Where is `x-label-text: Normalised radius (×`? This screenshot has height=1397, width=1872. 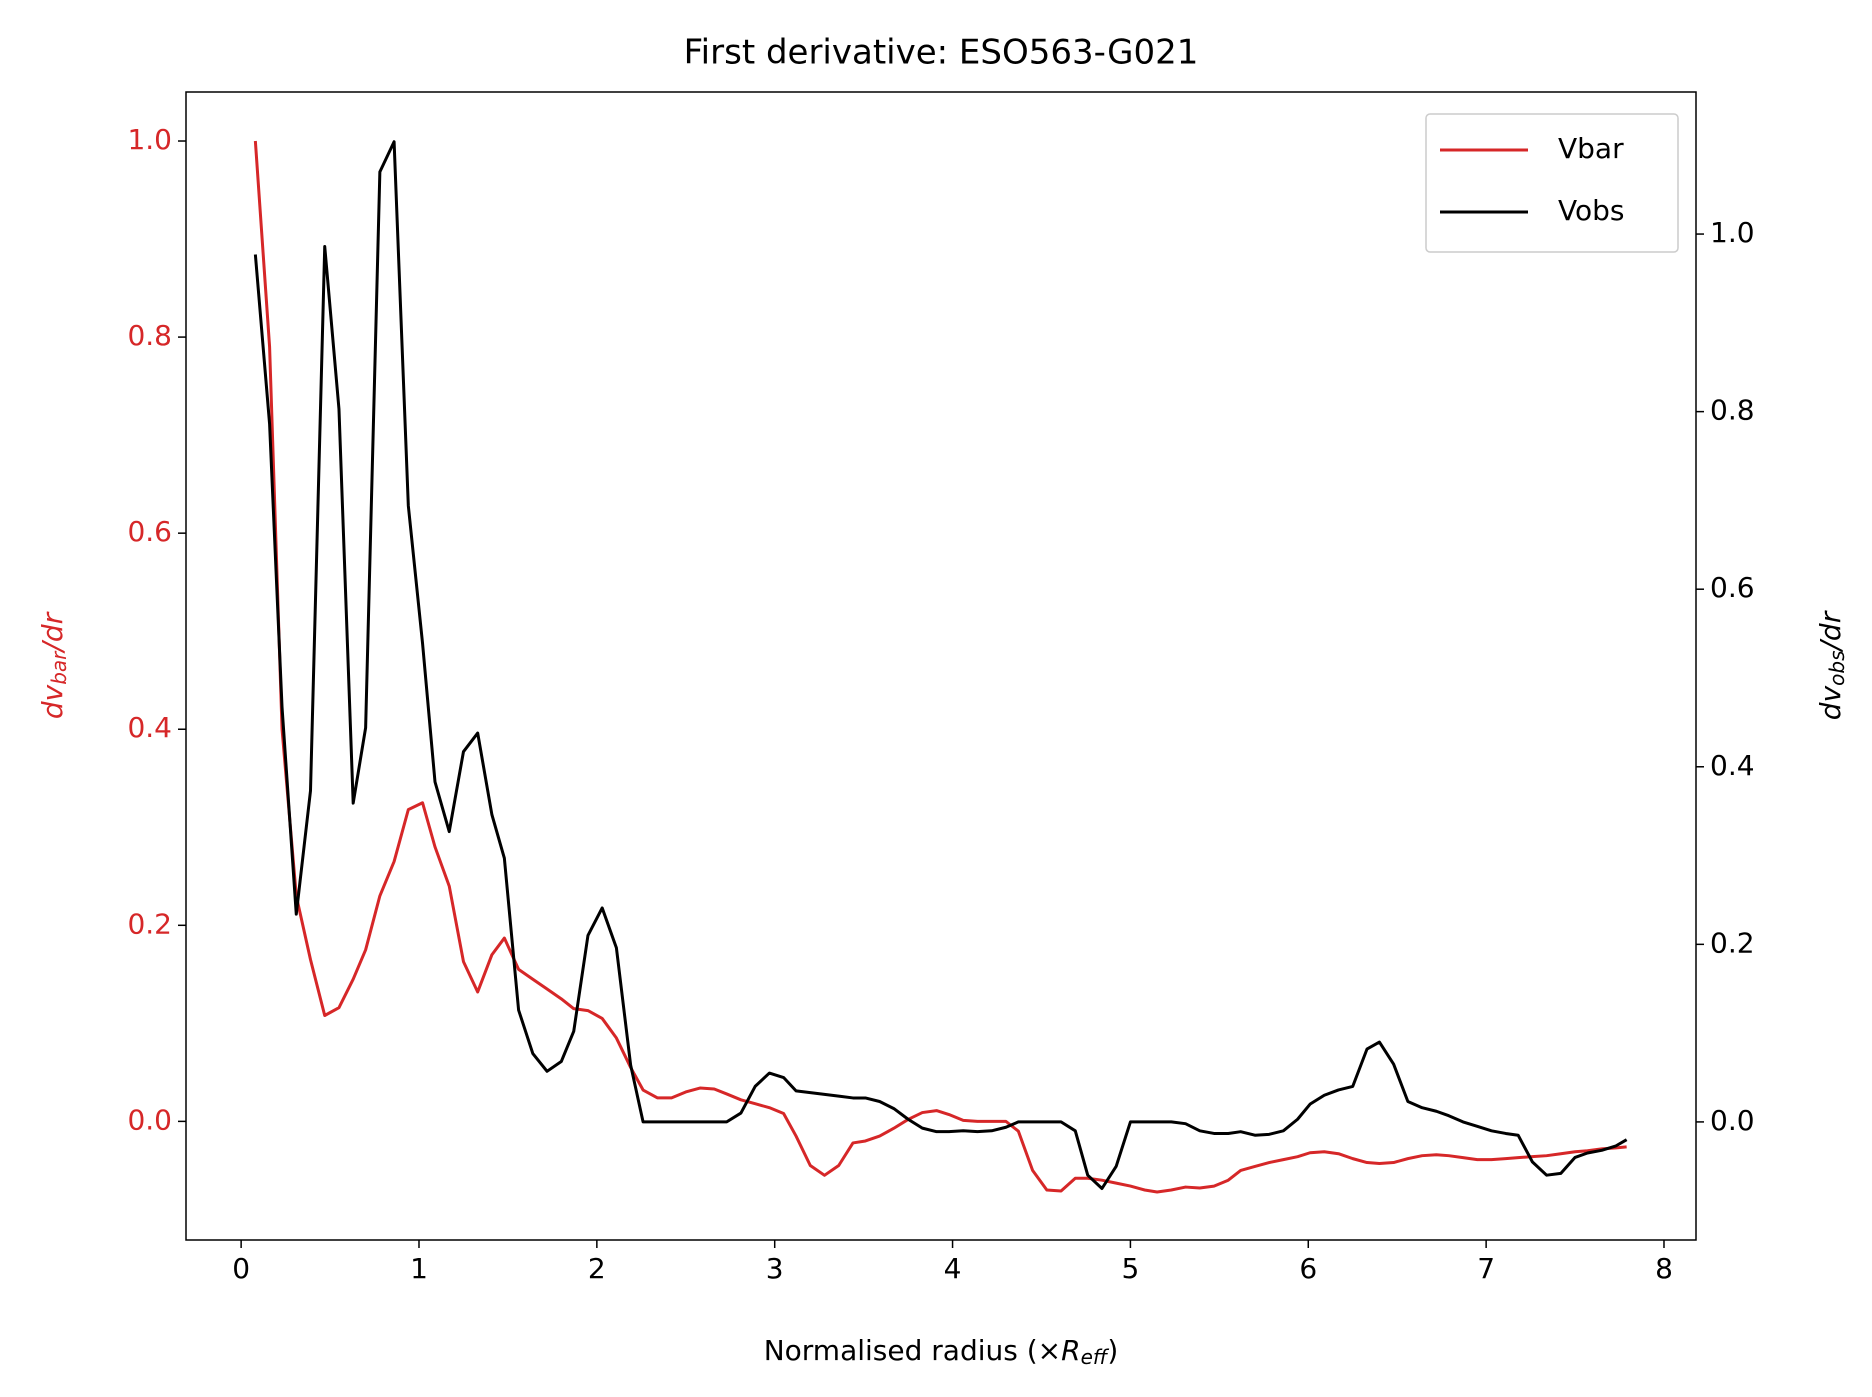
x-label-text: Normalised radius (× is located at coordinates (912, 1350).